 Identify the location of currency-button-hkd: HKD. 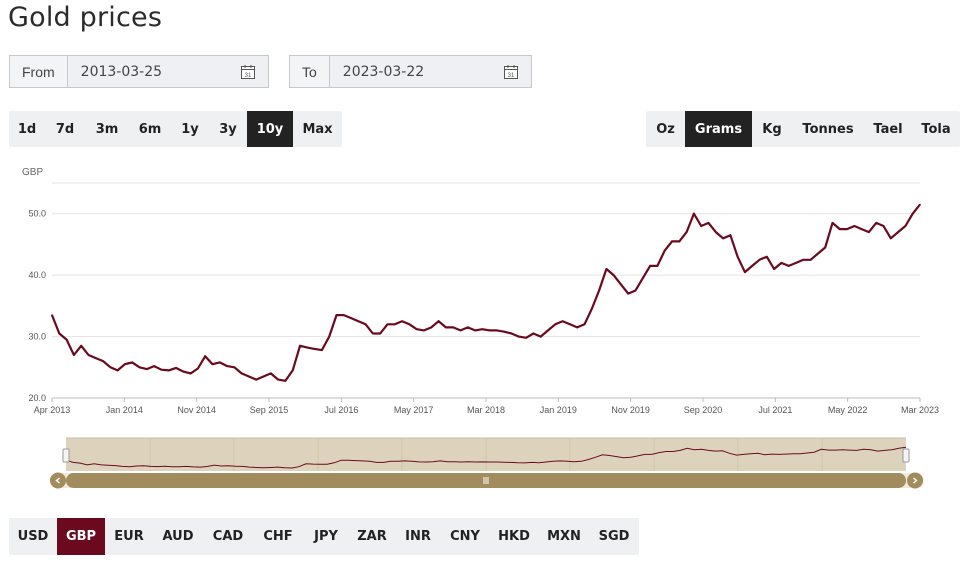
(514, 536).